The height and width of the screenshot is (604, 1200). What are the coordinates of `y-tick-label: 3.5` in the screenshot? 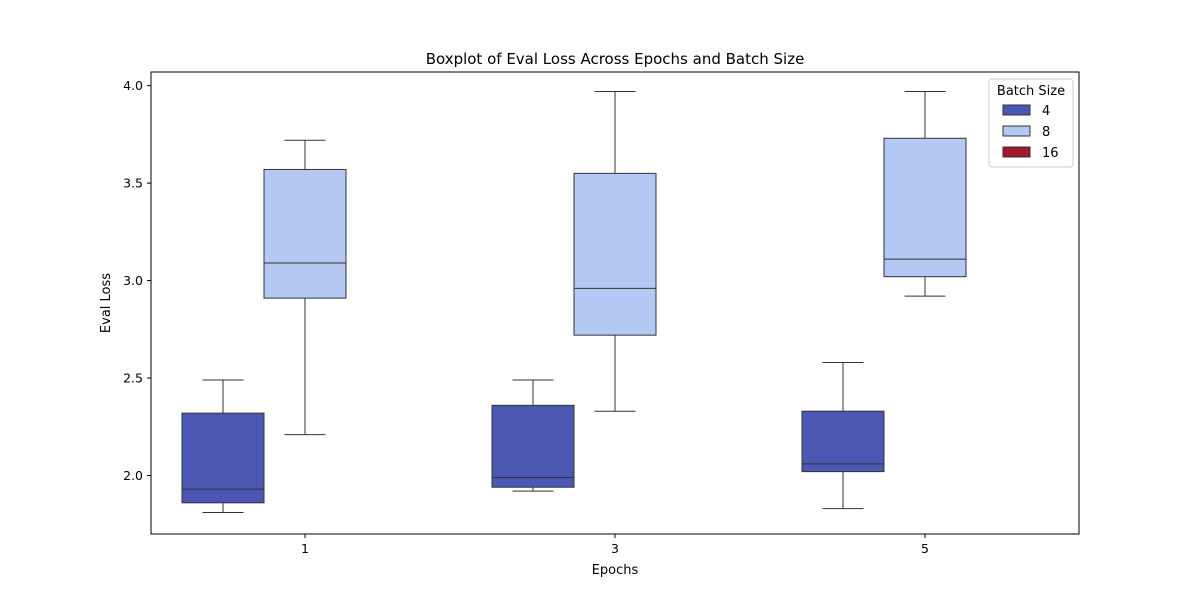 It's located at (133, 183).